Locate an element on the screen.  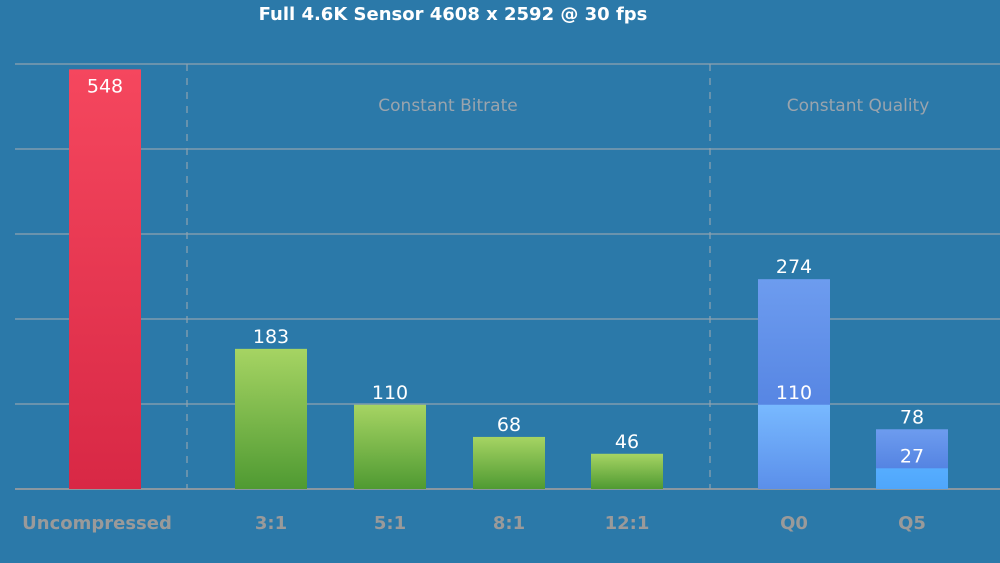
data-label: 78 is located at coordinates (912, 417).